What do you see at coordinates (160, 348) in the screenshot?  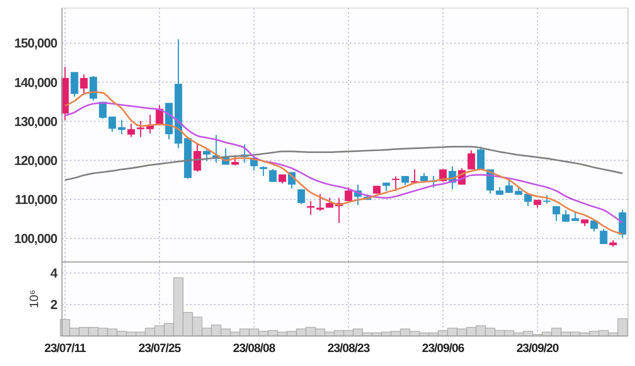 I see `x-tick-label: 23/07/25` at bounding box center [160, 348].